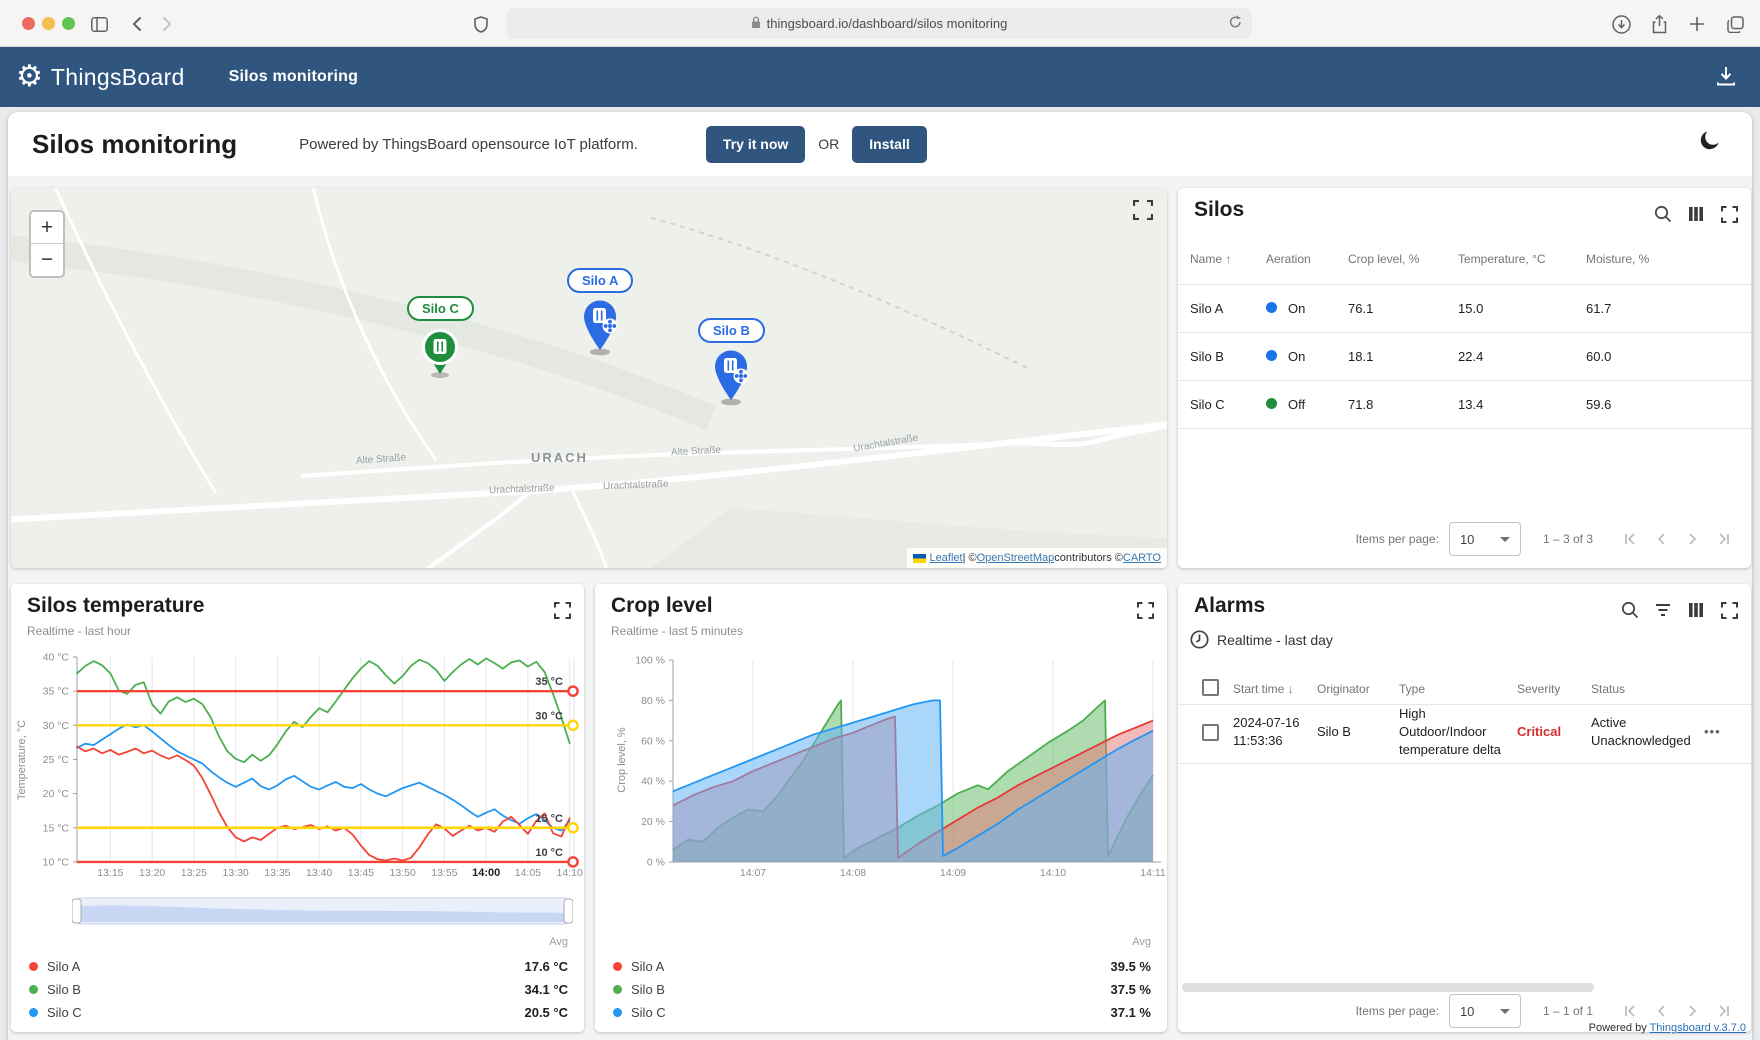 Image resolution: width=1760 pixels, height=1040 pixels. I want to click on navigator-right-handle, so click(568, 911).